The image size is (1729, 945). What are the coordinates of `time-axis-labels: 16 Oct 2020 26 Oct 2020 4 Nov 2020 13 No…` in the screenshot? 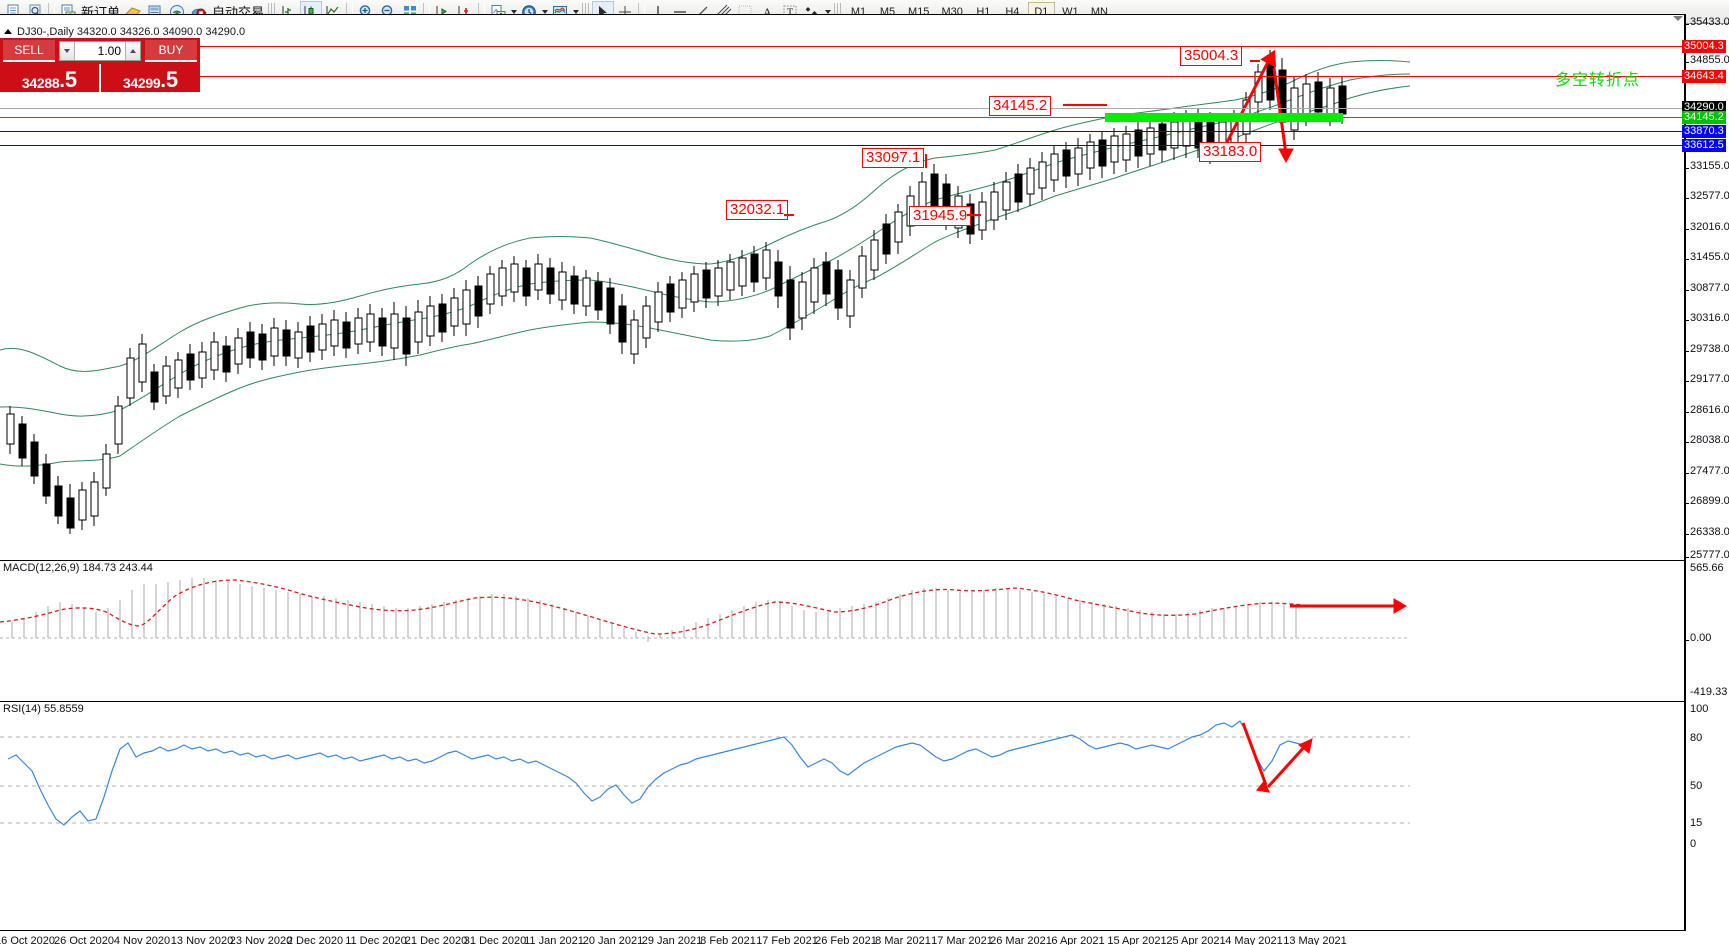 It's located at (842, 939).